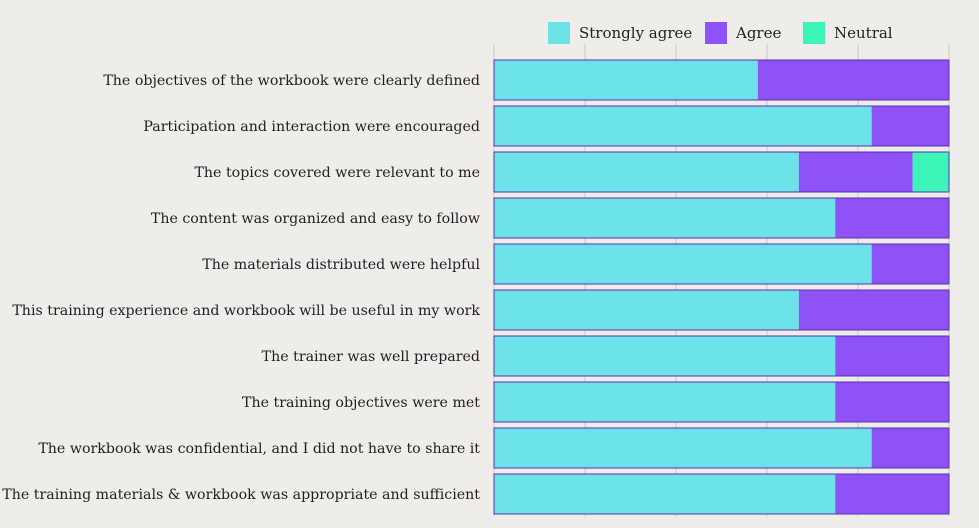 The height and width of the screenshot is (528, 979). Describe the element at coordinates (930, 172) in the screenshot. I see `bar-neutral` at that location.